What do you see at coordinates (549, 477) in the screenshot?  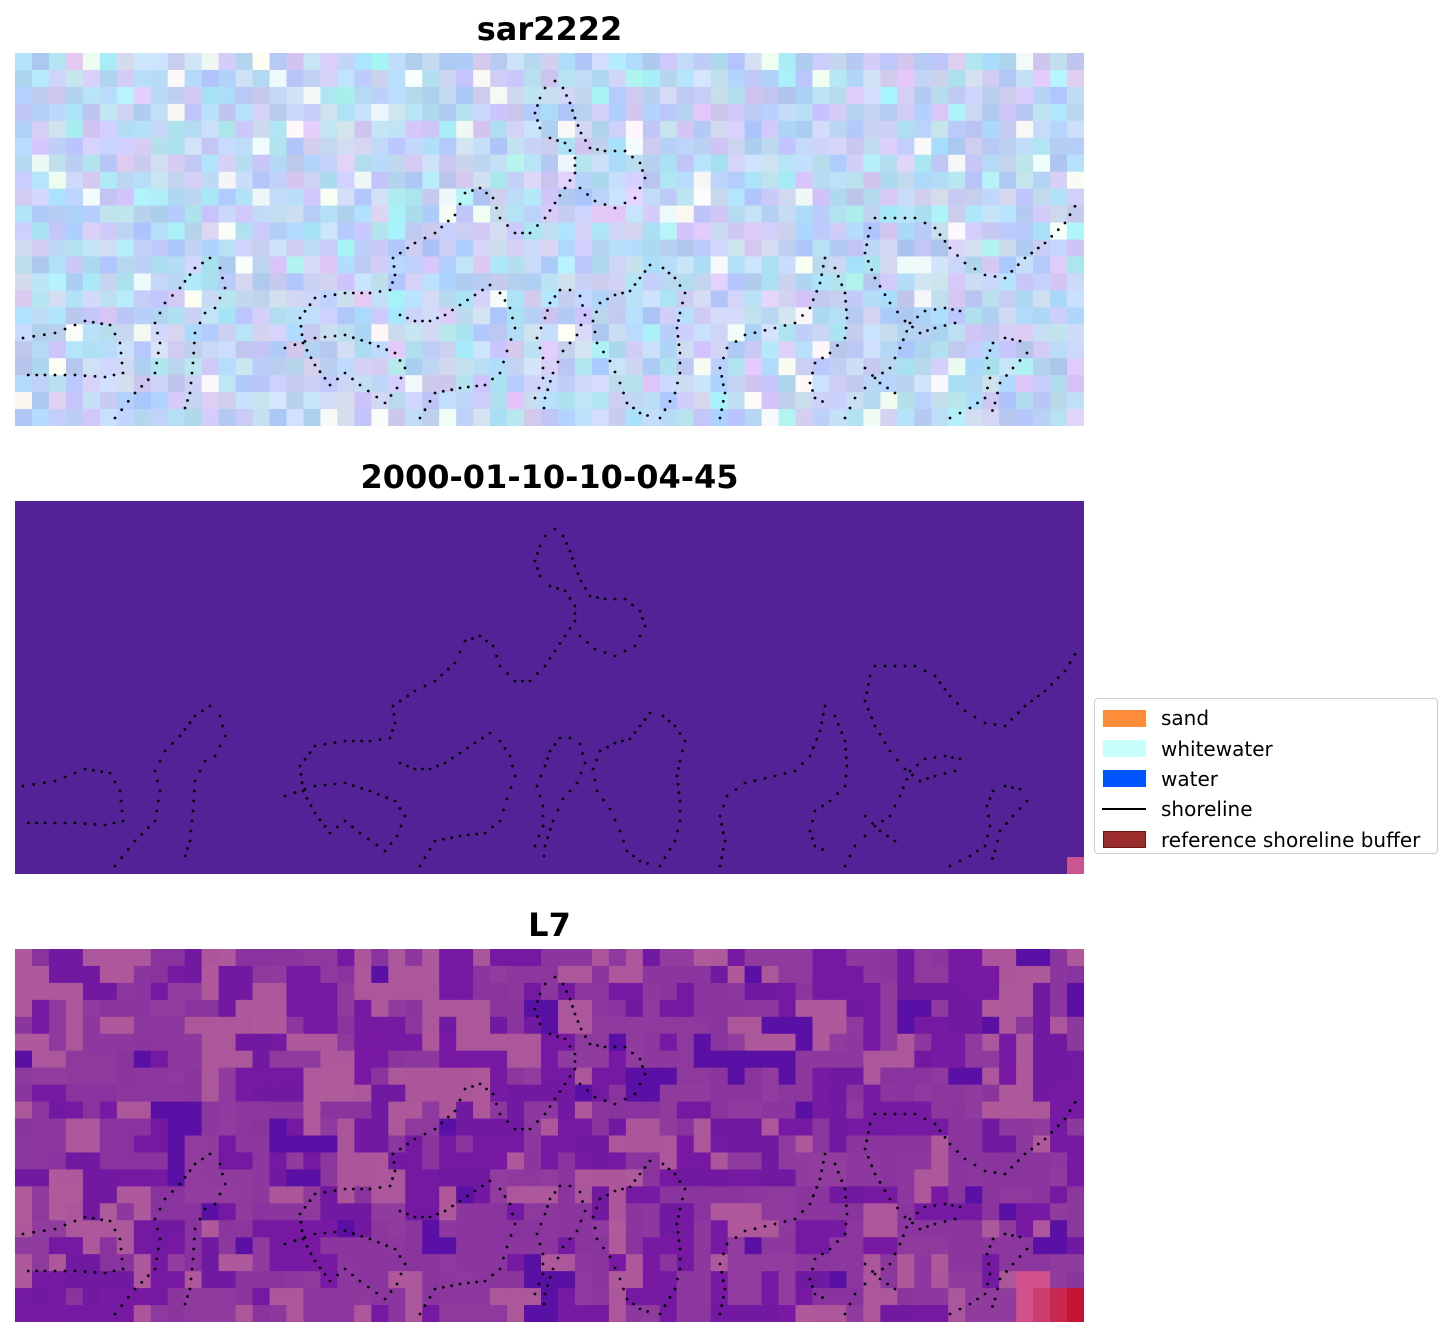 I see `panel-title-date: 2000-01-10-10-04-45` at bounding box center [549, 477].